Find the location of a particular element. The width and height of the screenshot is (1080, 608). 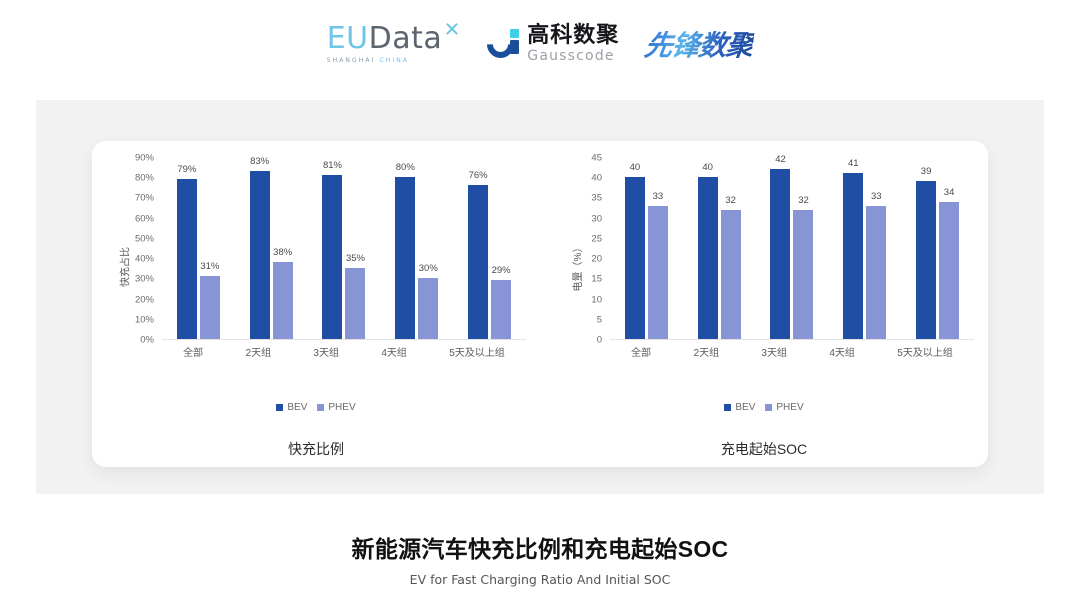

legend-left: BEV PHEV is located at coordinates (316, 407).